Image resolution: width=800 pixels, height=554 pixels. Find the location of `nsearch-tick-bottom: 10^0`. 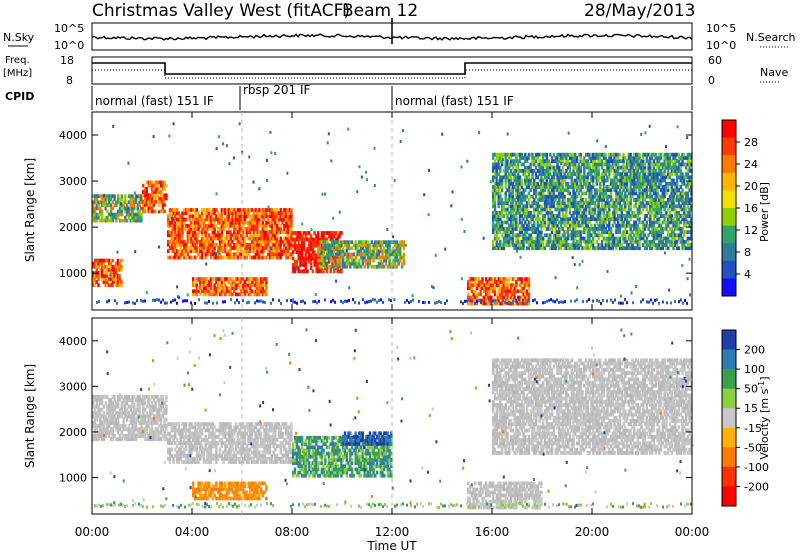

nsearch-tick-bottom: 10^0 is located at coordinates (721, 45).